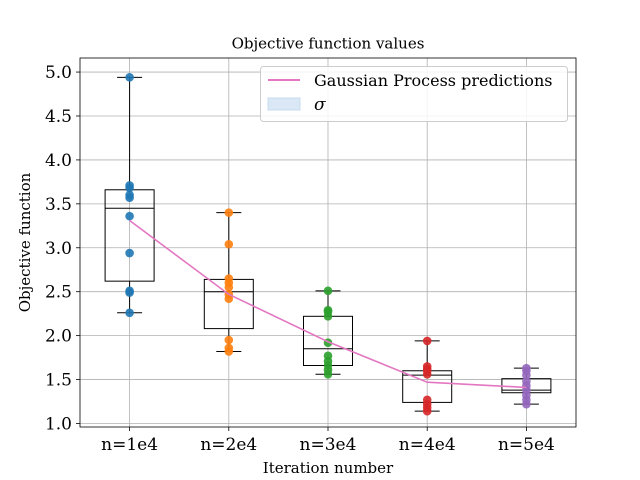 The image size is (640, 480). What do you see at coordinates (58, 381) in the screenshot?
I see `y-tick-label: 1.5` at bounding box center [58, 381].